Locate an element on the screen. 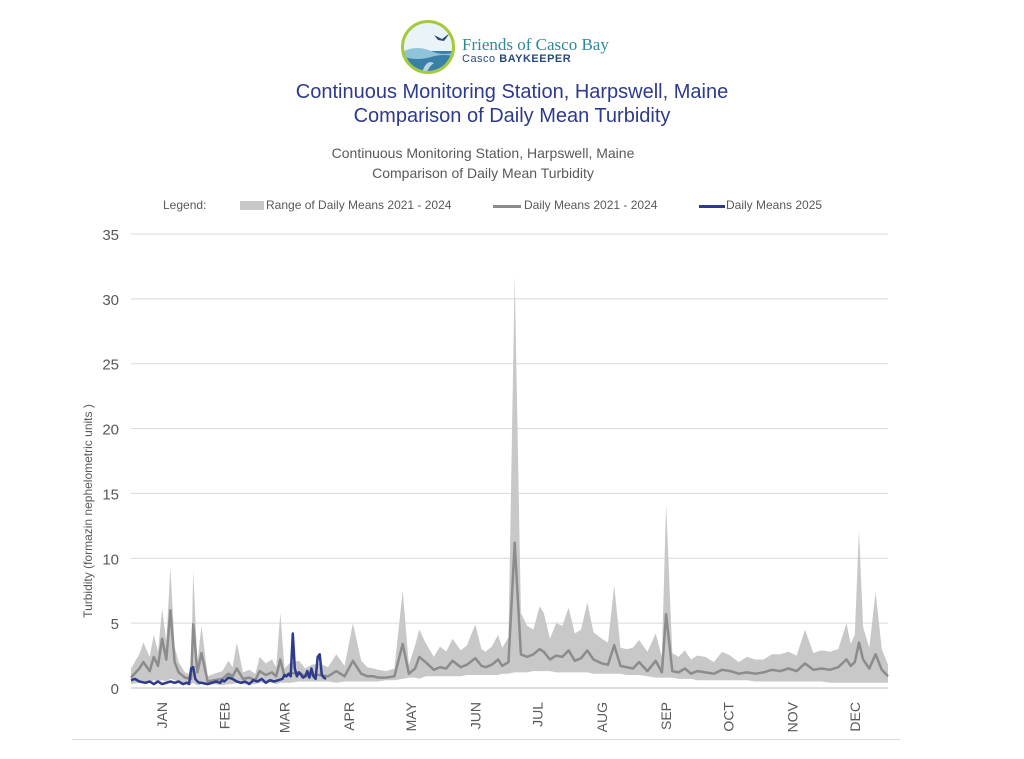 The height and width of the screenshot is (759, 1024). x-tick-label-dec: DEC is located at coordinates (855, 717).